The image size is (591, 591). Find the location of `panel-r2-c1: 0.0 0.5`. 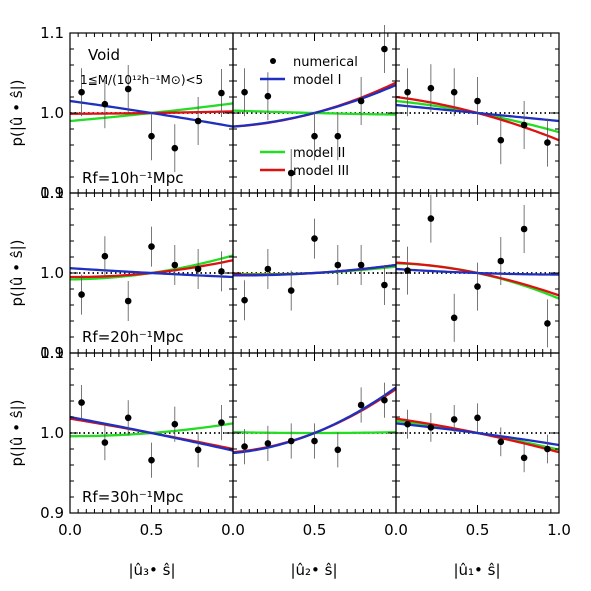

panel-r2-c1: 0.0 0.5 is located at coordinates (309, 445).